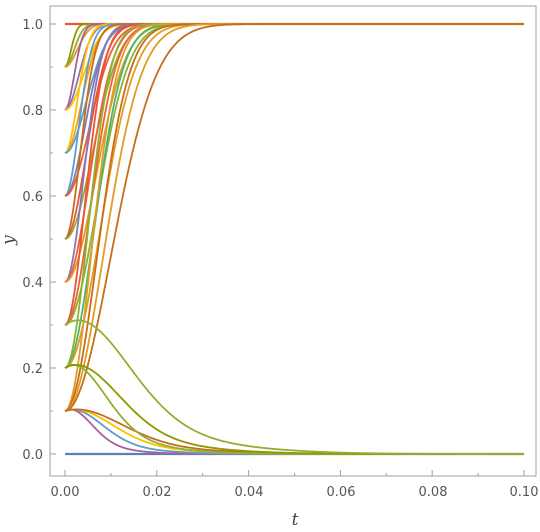 This screenshot has width=540, height=532. What do you see at coordinates (65, 492) in the screenshot?
I see `x-tick-label: 0.00` at bounding box center [65, 492].